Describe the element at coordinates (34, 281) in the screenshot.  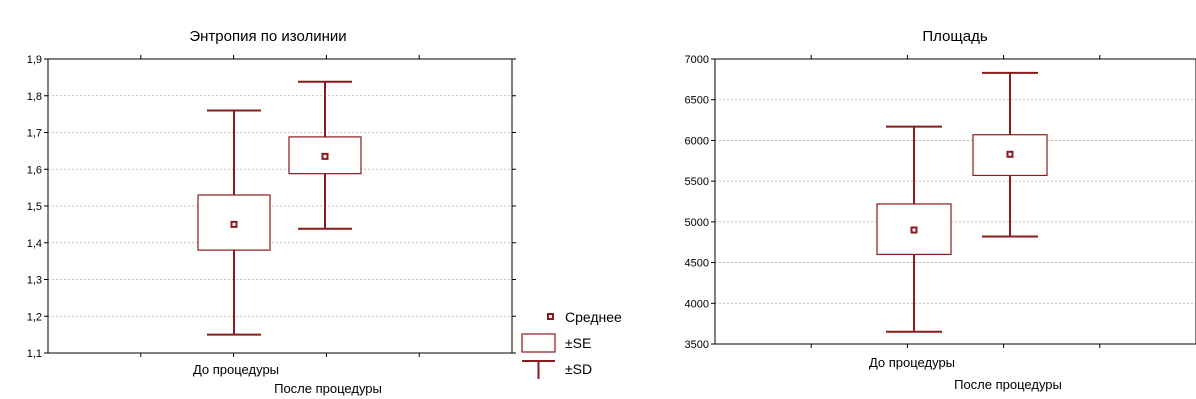
I see `y-tick-label: 1,3` at that location.